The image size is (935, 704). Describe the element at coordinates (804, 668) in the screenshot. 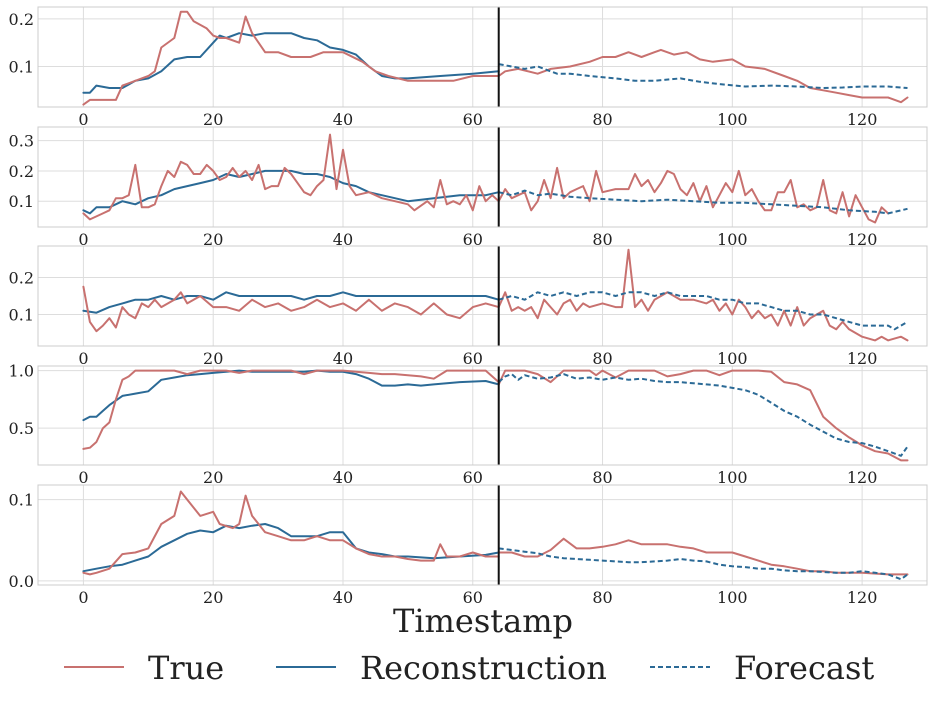

I see `legend-forecast-label: Forecast` at that location.